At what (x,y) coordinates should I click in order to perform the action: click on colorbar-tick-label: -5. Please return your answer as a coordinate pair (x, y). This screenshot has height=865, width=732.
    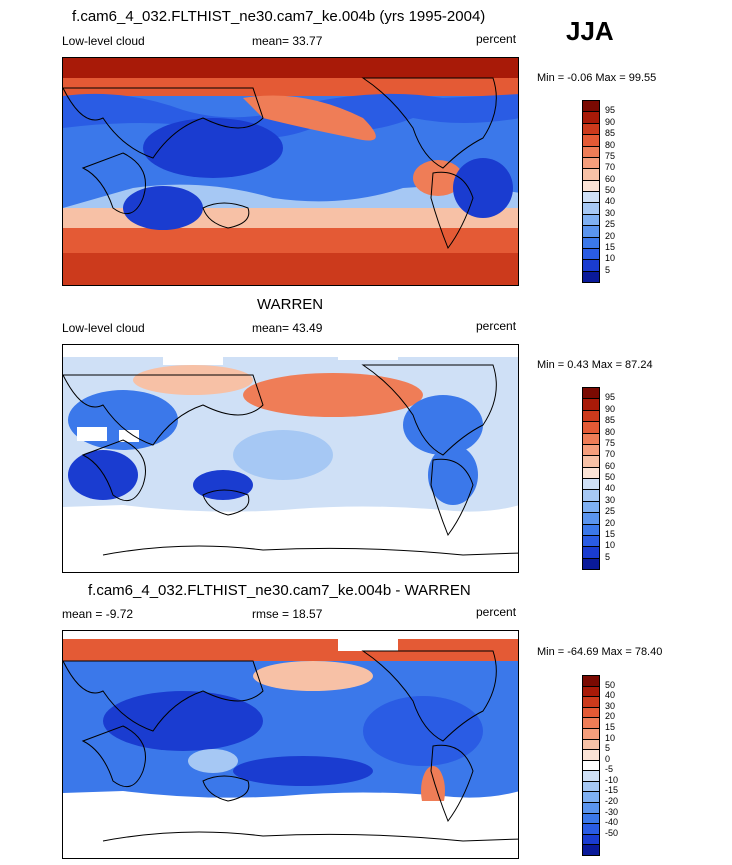
    Looking at the image, I should click on (609, 769).